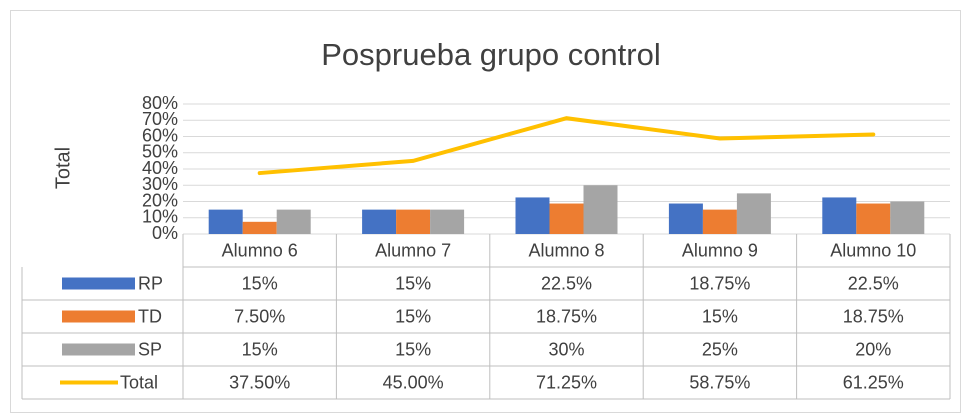  I want to click on legend-label: RP, so click(150, 283).